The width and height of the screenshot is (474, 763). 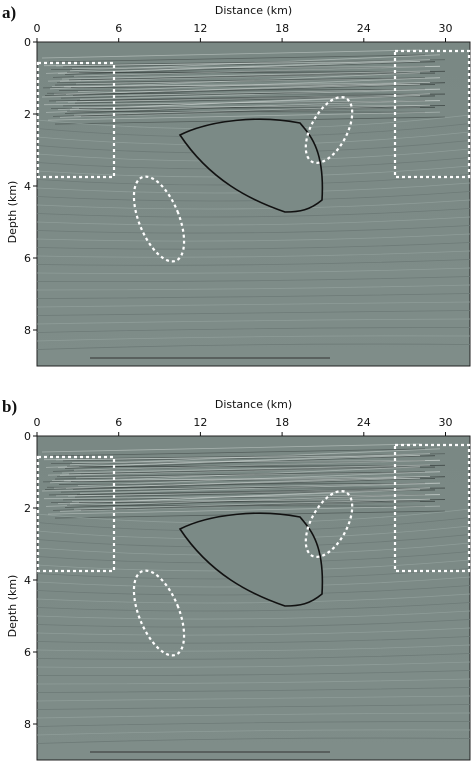 I want to click on panel-label: b), so click(x=9, y=406).